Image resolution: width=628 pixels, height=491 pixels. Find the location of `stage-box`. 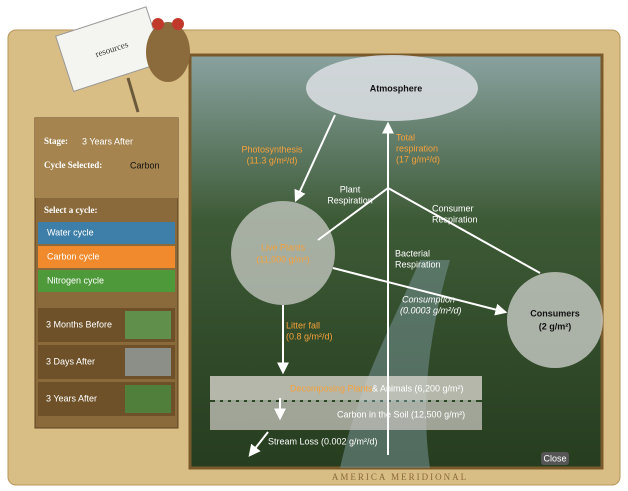

stage-box is located at coordinates (106, 158).